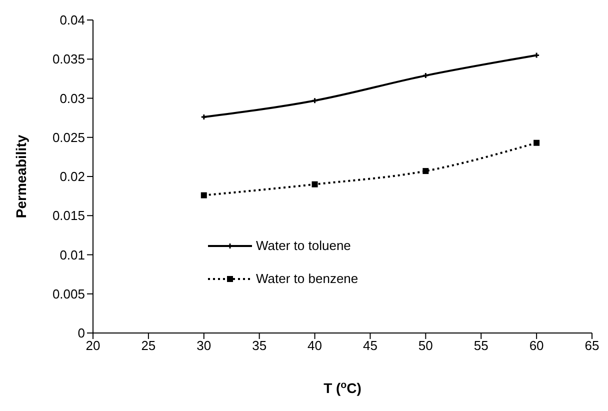  What do you see at coordinates (68, 294) in the screenshot?
I see `y-tick-label: 0.005` at bounding box center [68, 294].